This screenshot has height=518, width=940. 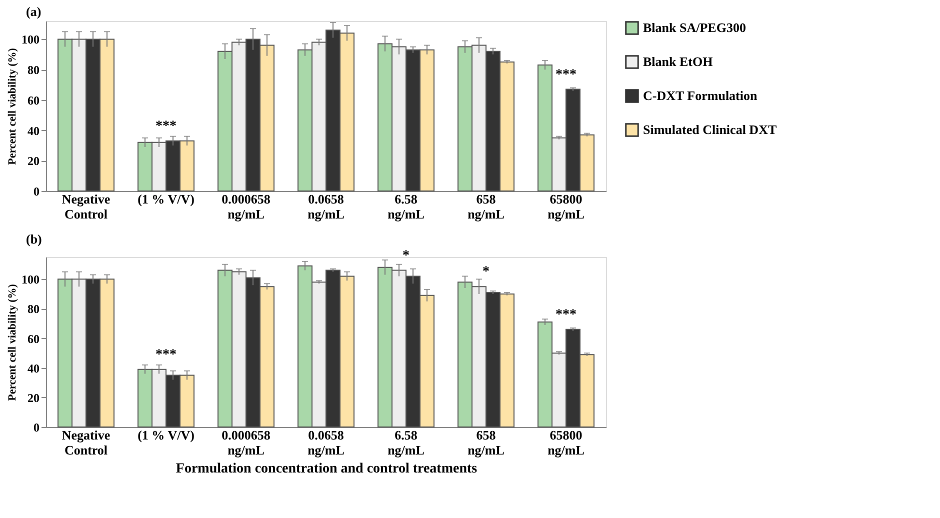 I want to click on chart-title: (b), so click(x=34, y=238).